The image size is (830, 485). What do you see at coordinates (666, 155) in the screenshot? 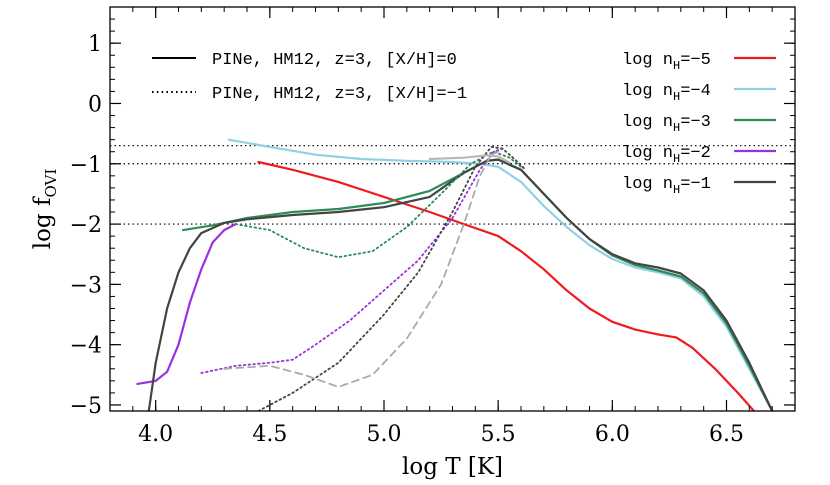
I see `density-legend-label-3: log nH=−2` at bounding box center [666, 155].